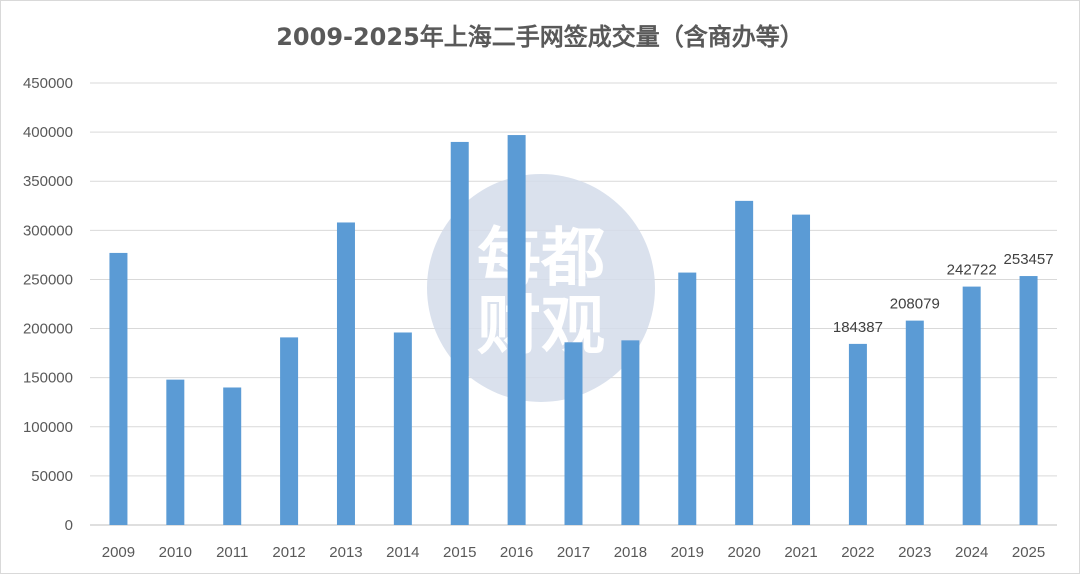 This screenshot has height=574, width=1080. What do you see at coordinates (345, 552) in the screenshot?
I see `x-tick-label: 2013` at bounding box center [345, 552].